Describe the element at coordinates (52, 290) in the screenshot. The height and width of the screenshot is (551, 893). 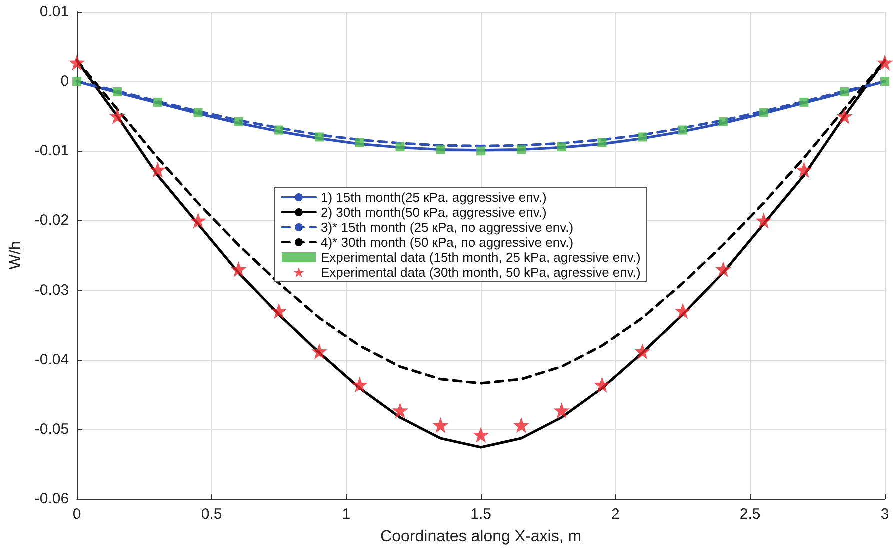
I see `y-tick-label: -0.03` at that location.